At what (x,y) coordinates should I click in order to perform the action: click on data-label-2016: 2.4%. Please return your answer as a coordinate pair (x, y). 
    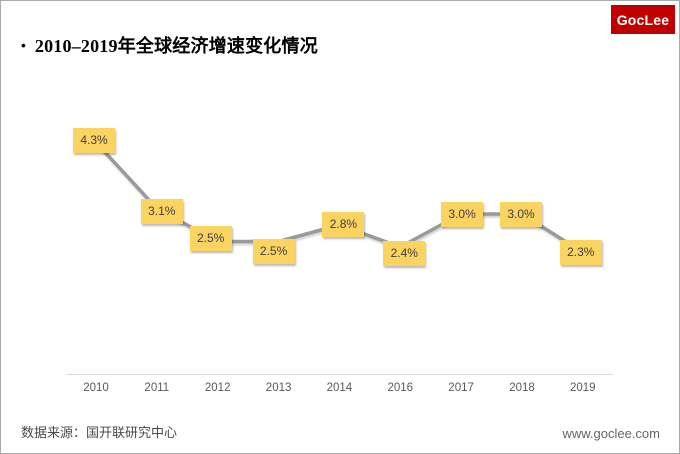
    Looking at the image, I should click on (404, 253).